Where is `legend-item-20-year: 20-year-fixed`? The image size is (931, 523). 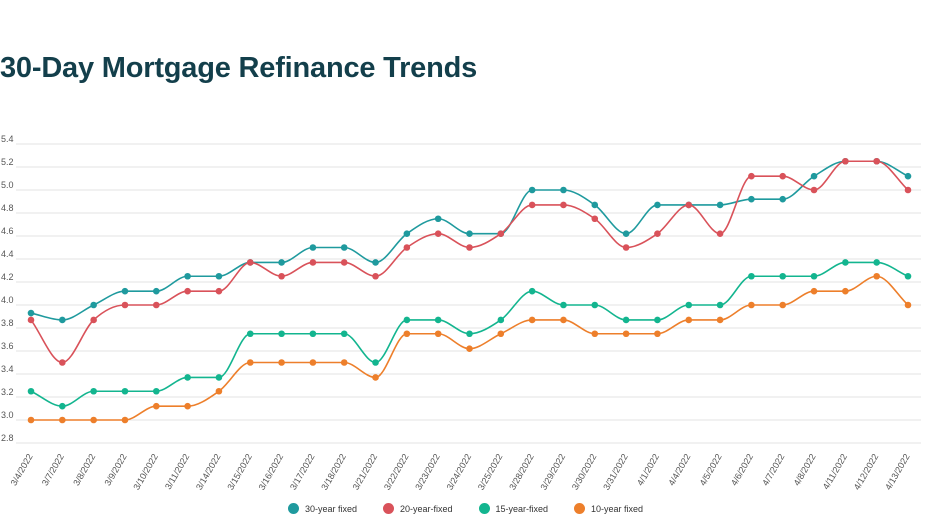 legend-item-20-year: 20-year-fixed is located at coordinates (417, 508).